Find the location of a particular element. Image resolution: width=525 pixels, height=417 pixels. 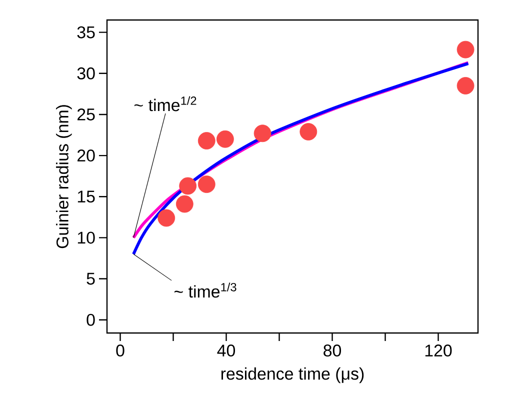

y-tick-label: 15 is located at coordinates (86, 196).